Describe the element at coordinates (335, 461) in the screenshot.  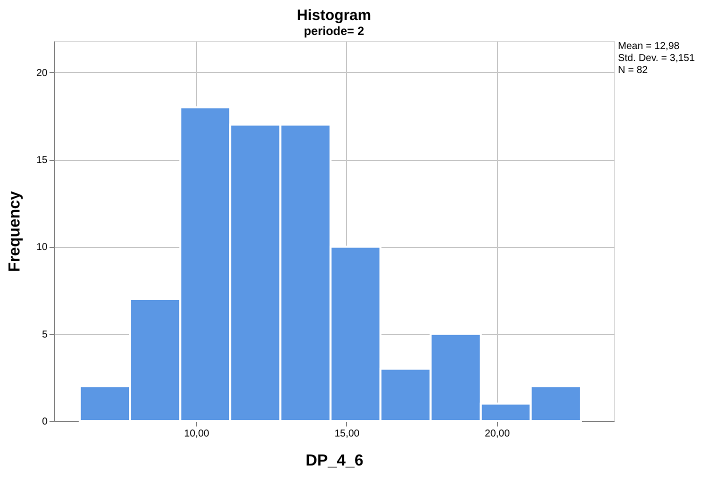
I see `x-axis-title: DP_4_6` at that location.